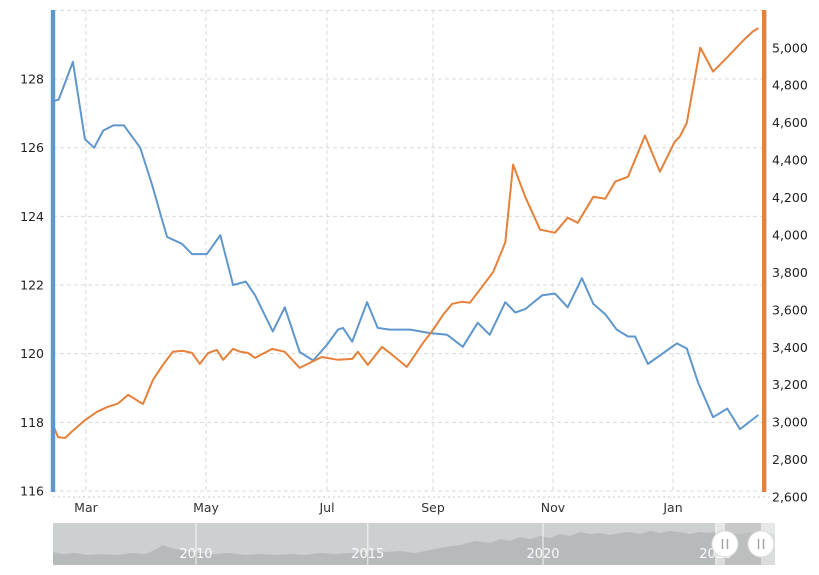 This screenshot has width=819, height=575. What do you see at coordinates (32, 491) in the screenshot?
I see `left-axis-tick-label: 116` at bounding box center [32, 491].